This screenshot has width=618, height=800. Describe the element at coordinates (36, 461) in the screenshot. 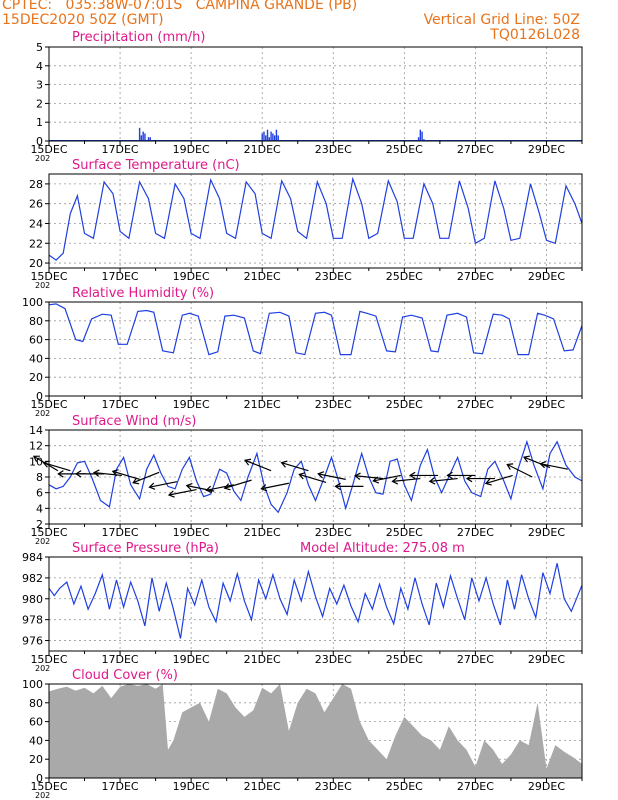

I see `wind-ytick-label: 10` at that location.